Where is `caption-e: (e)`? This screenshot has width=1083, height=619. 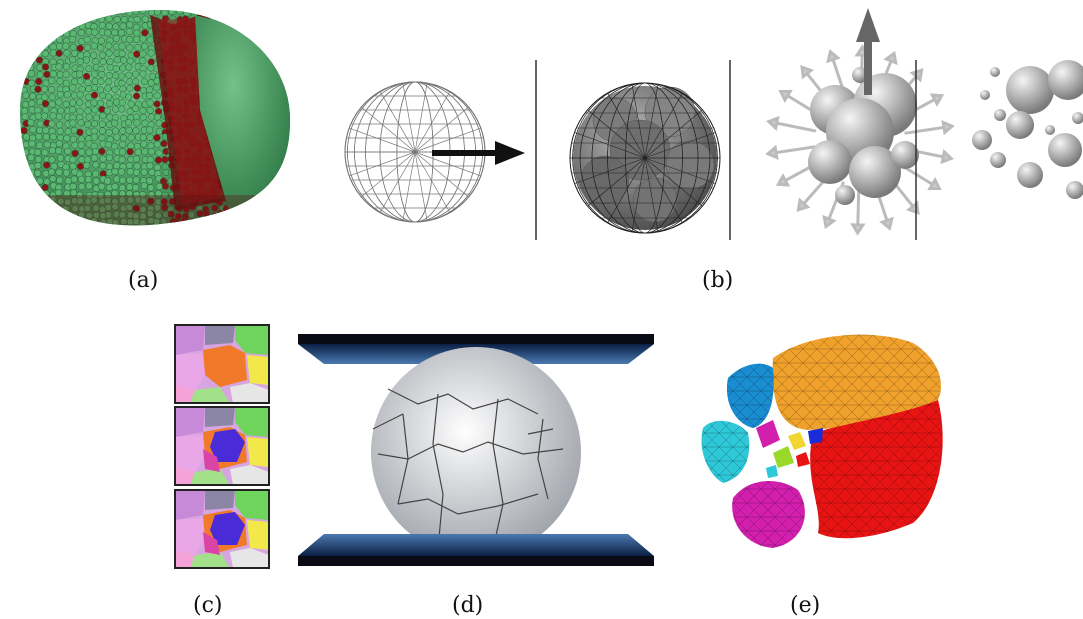
caption-e: (e) is located at coordinates (805, 605).